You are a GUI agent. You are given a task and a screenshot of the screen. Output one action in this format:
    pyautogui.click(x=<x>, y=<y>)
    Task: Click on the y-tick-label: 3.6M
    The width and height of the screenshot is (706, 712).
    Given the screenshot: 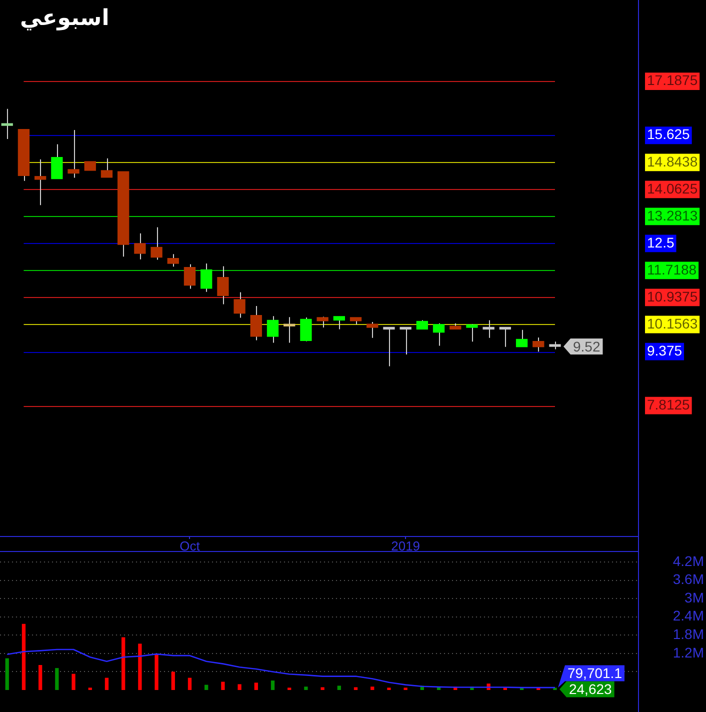 What is the action you would take?
    pyautogui.click(x=688, y=579)
    